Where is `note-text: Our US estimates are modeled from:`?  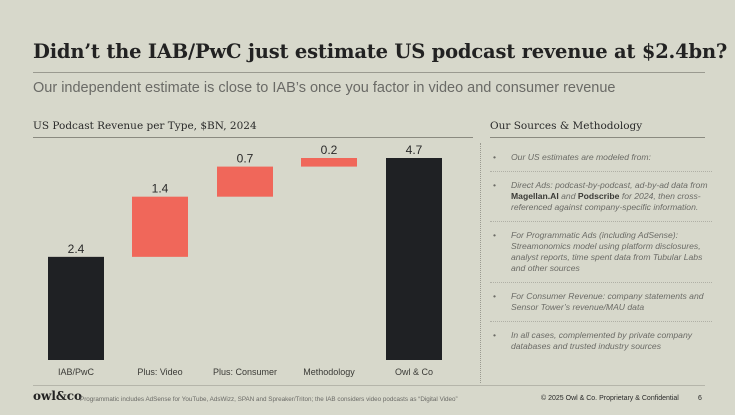 note-text: Our US estimates are modeled from: is located at coordinates (581, 157).